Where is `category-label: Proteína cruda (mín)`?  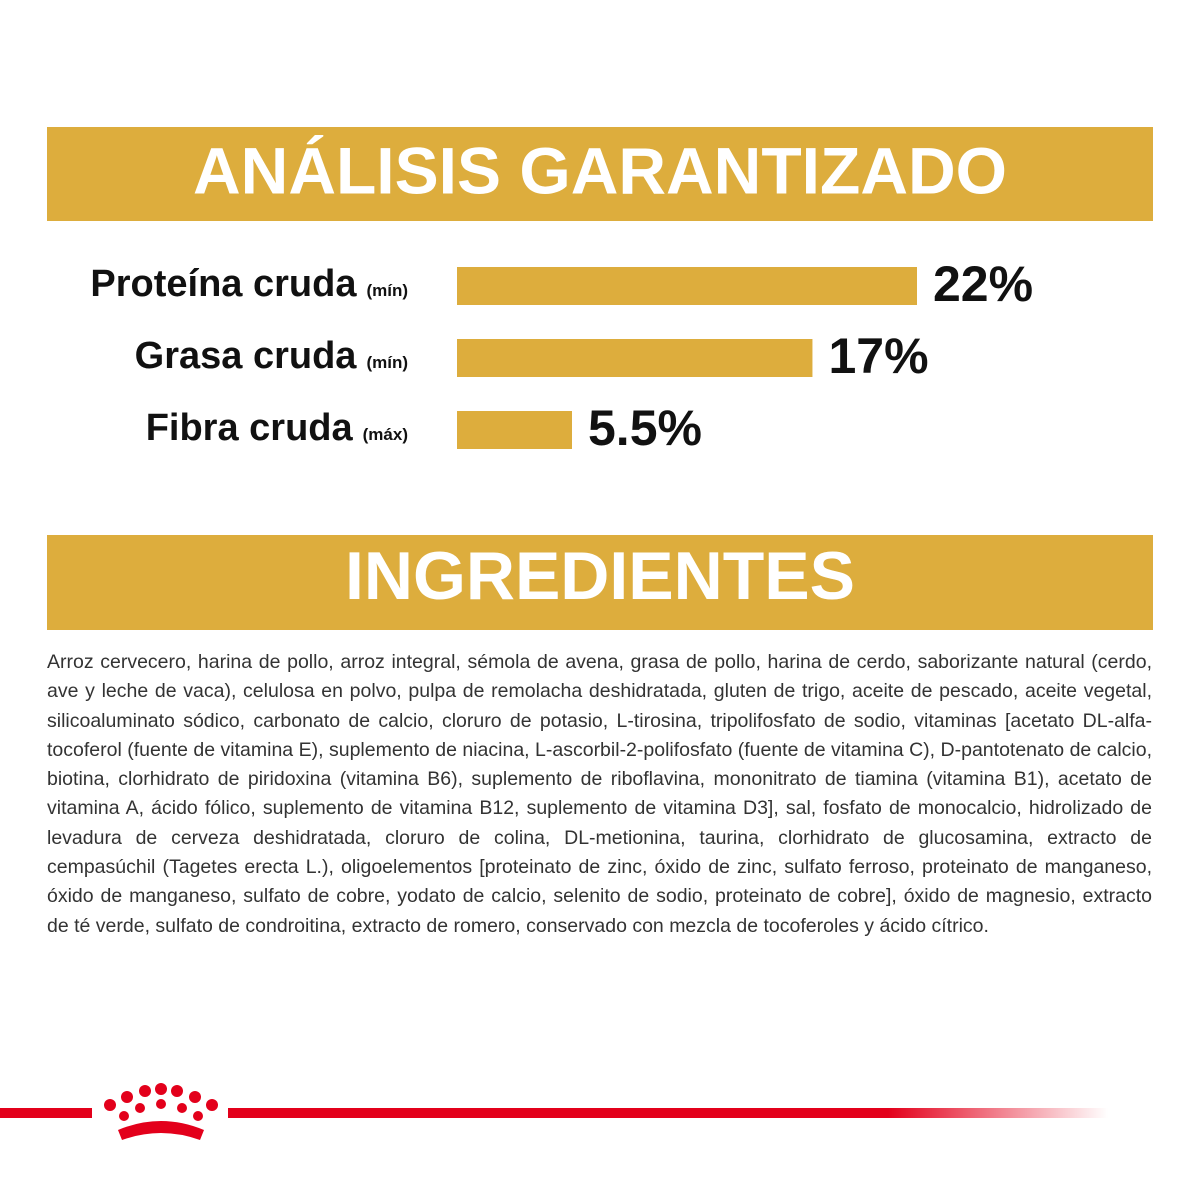
category-label: Proteína cruda (mín) is located at coordinates (249, 284).